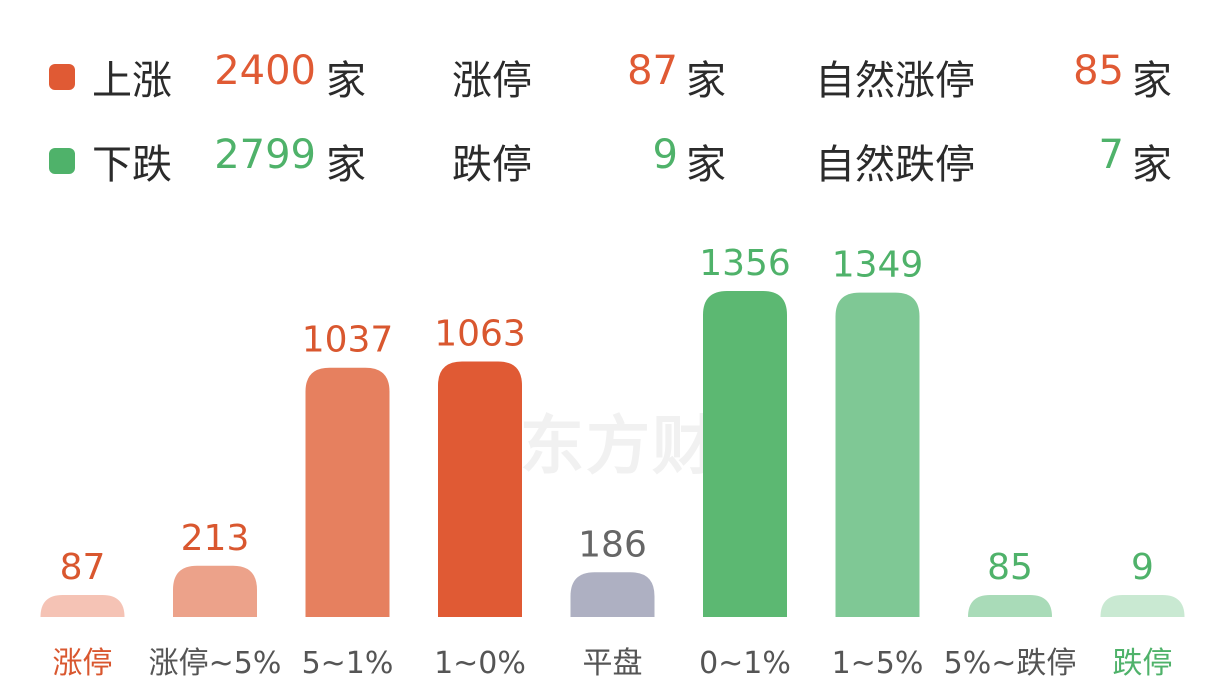 The width and height of the screenshot is (1224, 694). Describe the element at coordinates (83, 663) in the screenshot. I see `category-label: 涨停` at that location.